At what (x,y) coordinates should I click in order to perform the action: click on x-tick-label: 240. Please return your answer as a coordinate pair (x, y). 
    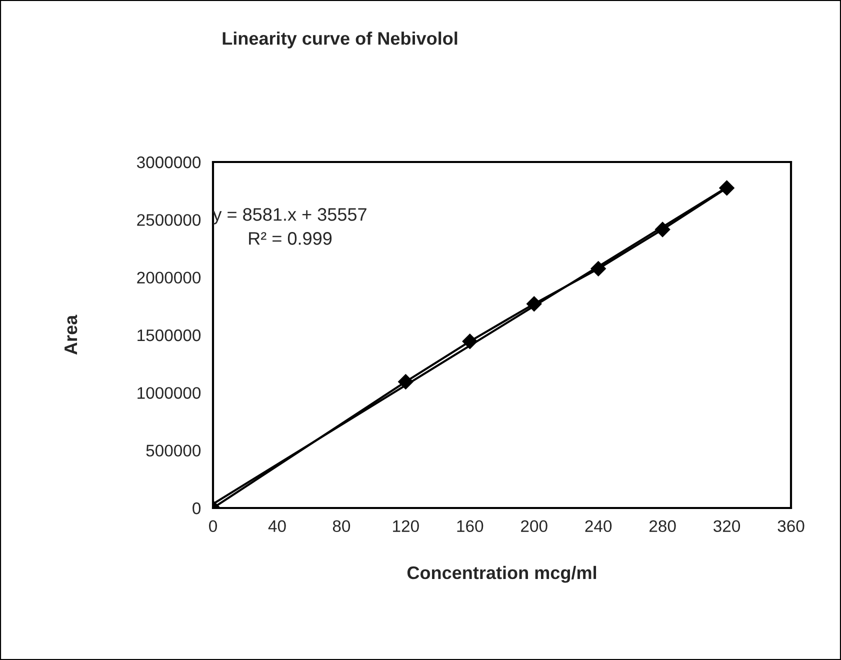
    Looking at the image, I should click on (598, 526).